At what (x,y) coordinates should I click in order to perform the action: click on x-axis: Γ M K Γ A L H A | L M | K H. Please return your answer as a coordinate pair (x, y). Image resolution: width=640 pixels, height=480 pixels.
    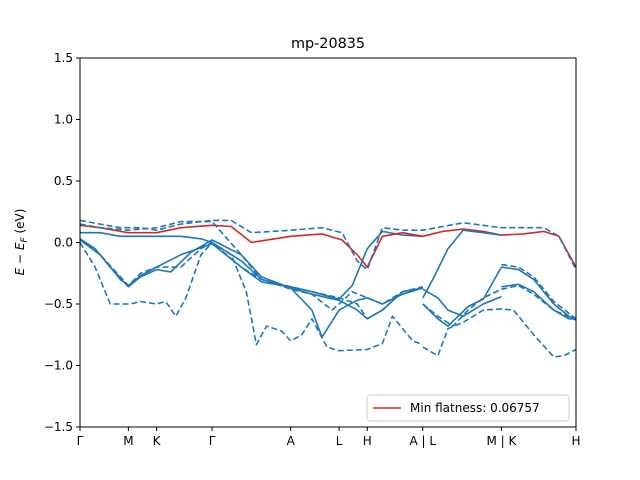
    Looking at the image, I should click on (329, 437).